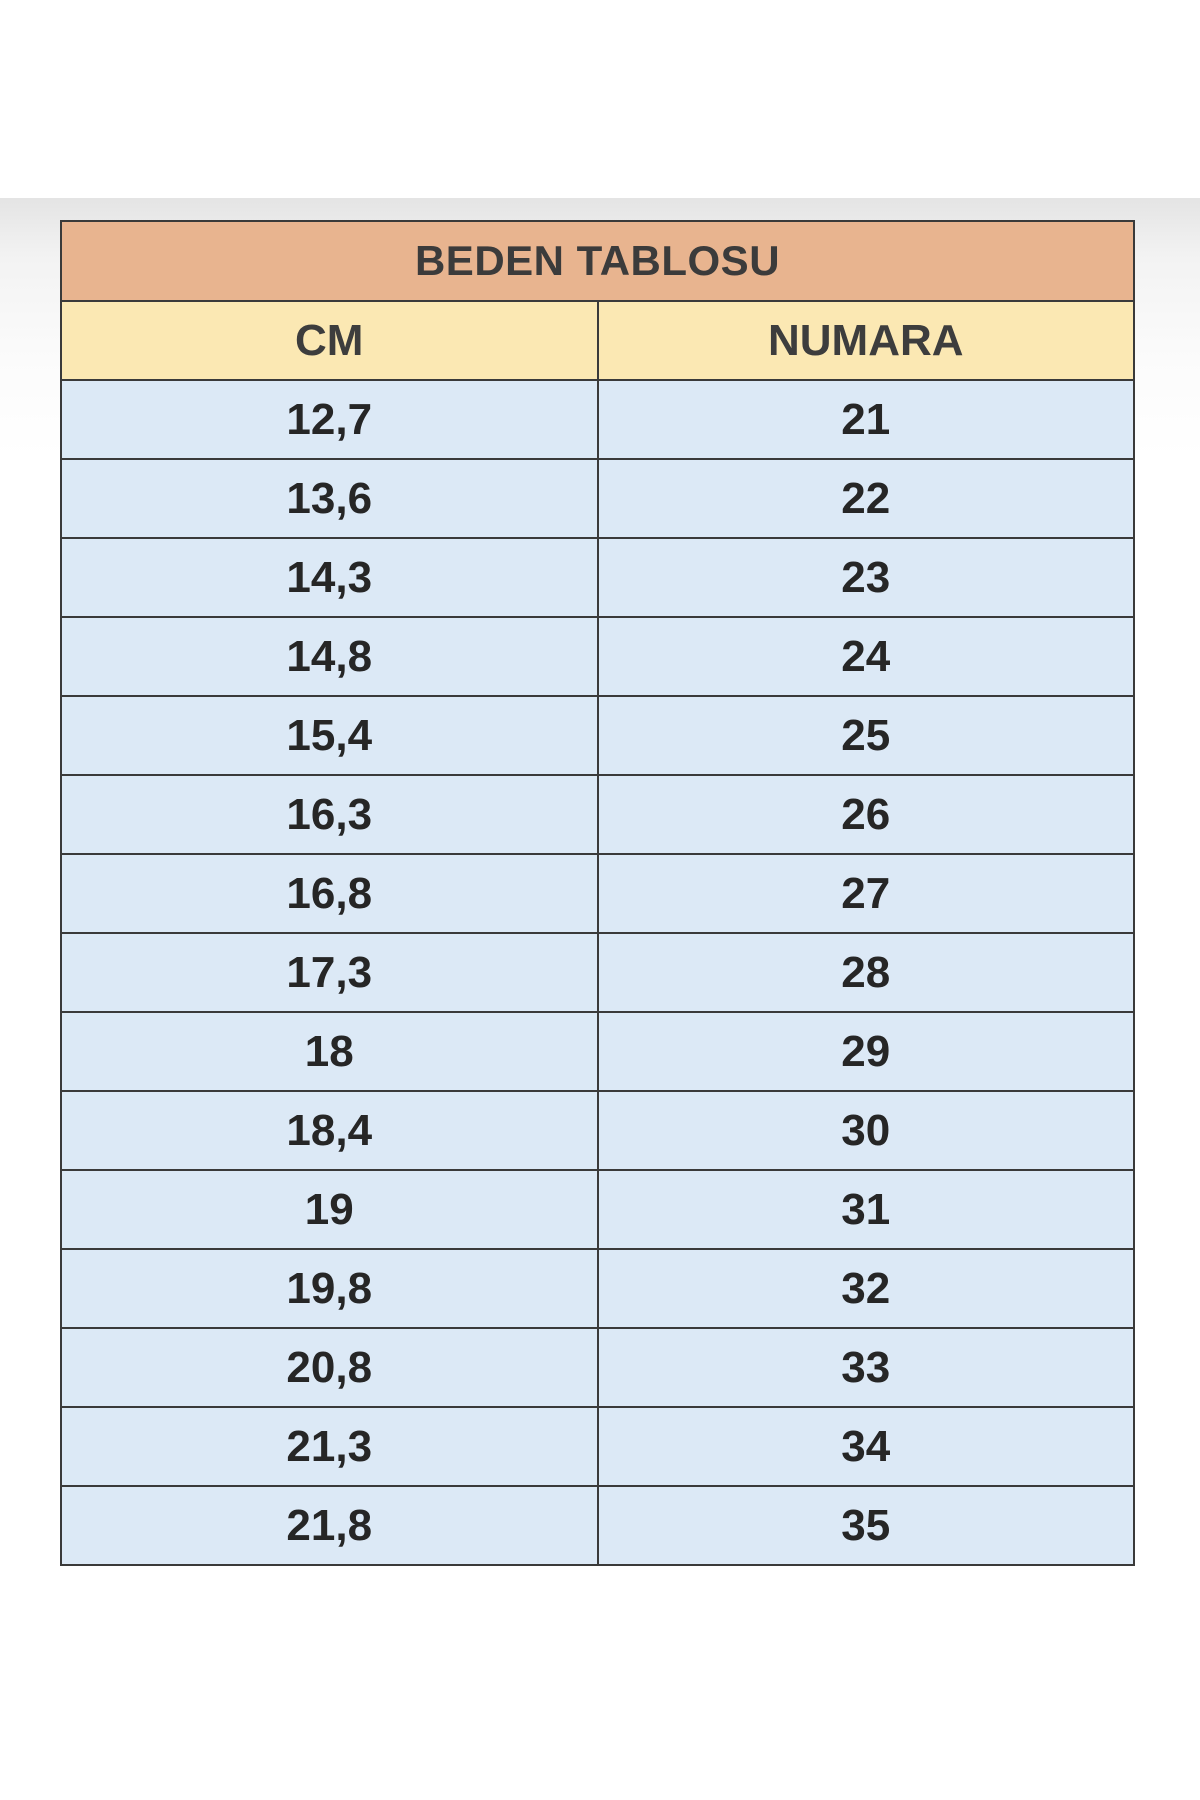 Image resolution: width=1200 pixels, height=1800 pixels. I want to click on table-row: 14,8 24, so click(597, 656).